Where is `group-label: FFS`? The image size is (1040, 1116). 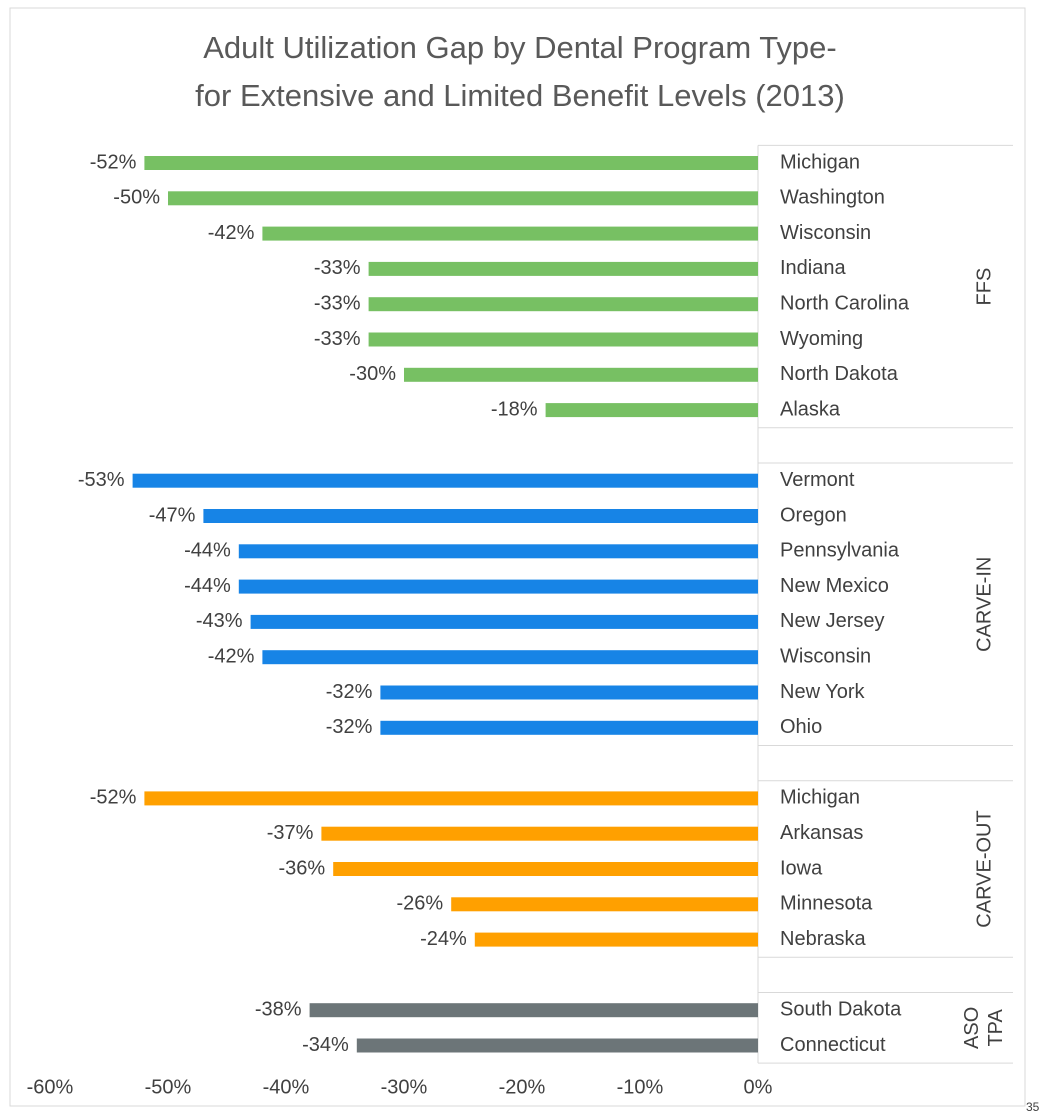
group-label: FFS is located at coordinates (984, 287).